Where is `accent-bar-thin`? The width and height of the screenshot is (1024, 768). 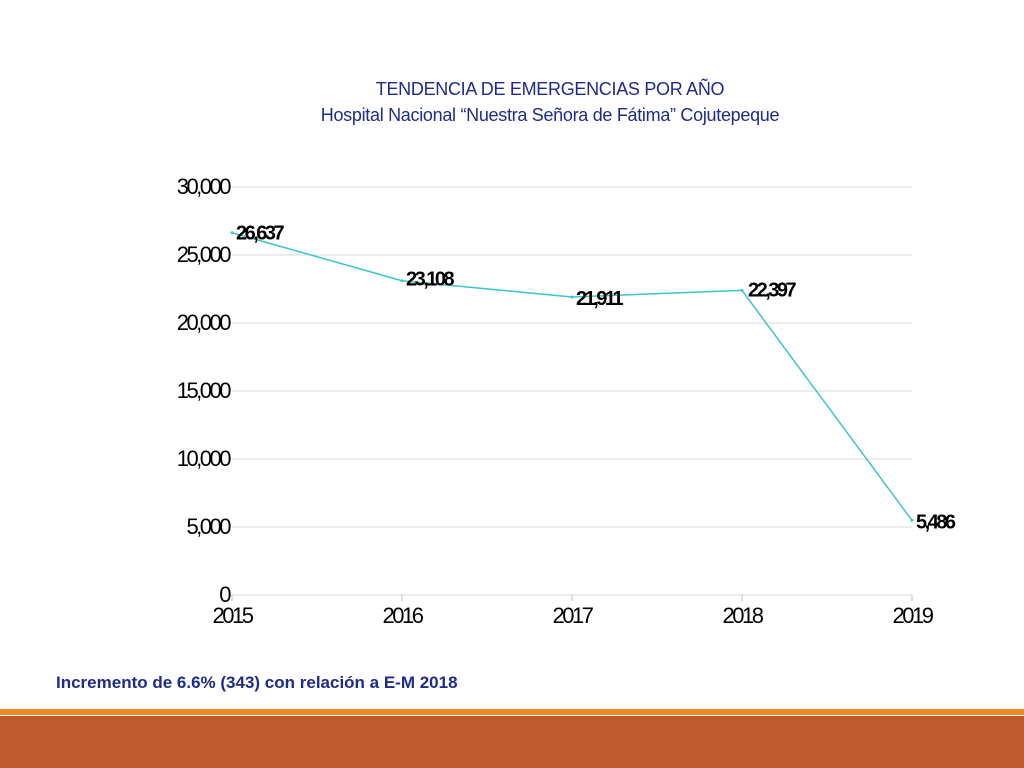
accent-bar-thin is located at coordinates (512, 712).